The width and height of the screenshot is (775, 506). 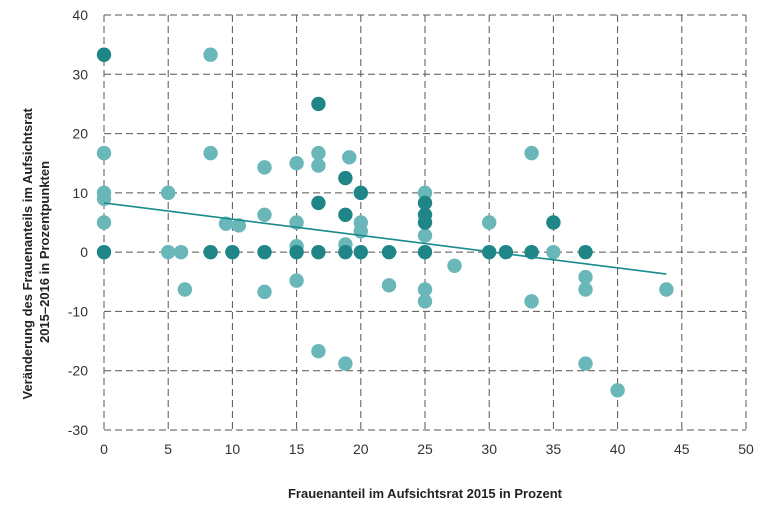 I want to click on x-tick-label: 25, so click(x=425, y=449).